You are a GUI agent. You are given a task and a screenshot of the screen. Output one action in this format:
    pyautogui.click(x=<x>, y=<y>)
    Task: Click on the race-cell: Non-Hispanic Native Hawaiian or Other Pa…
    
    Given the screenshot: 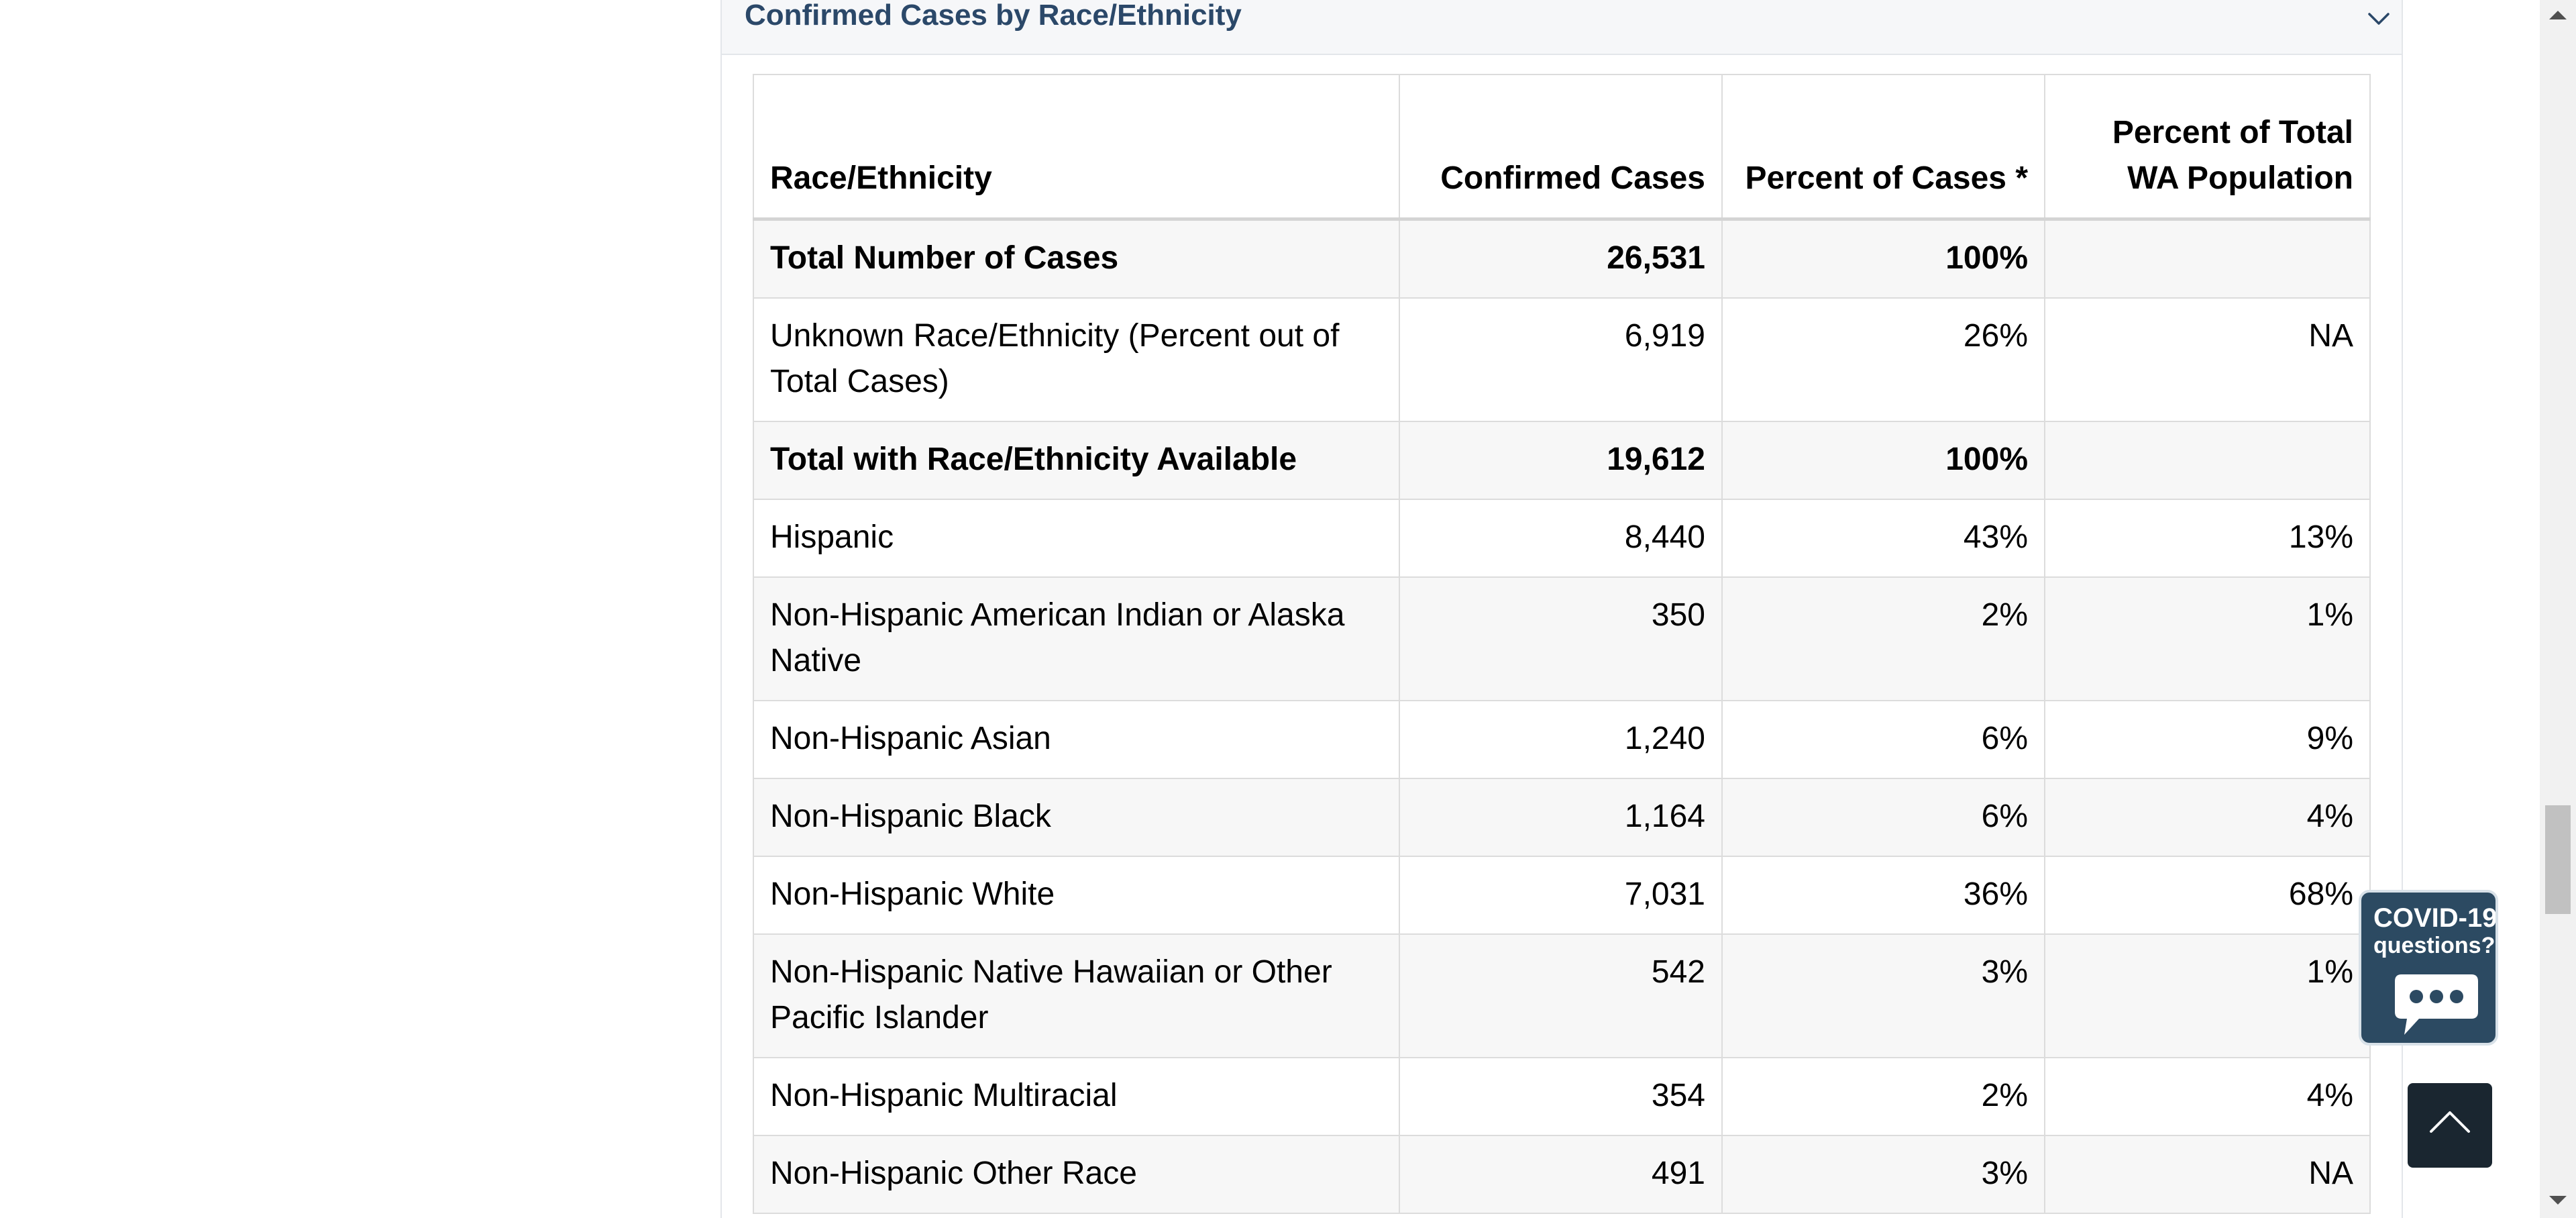 What is the action you would take?
    pyautogui.click(x=1076, y=996)
    